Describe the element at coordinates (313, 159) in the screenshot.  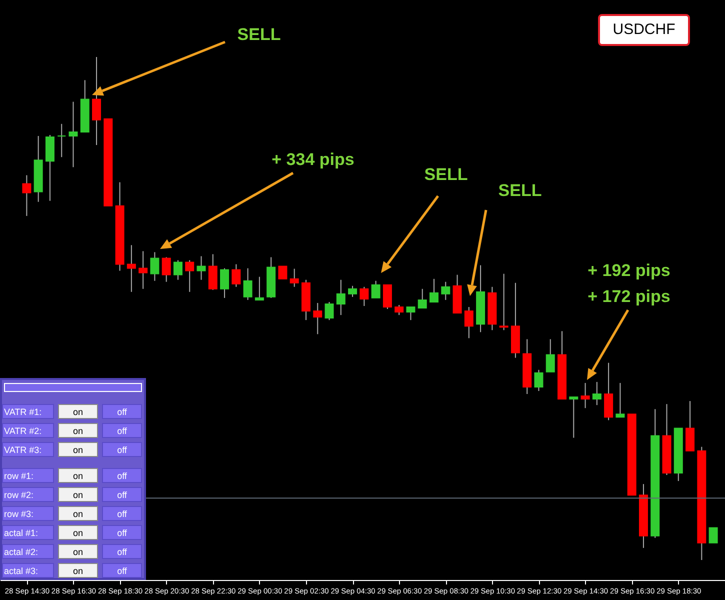
I see `annotation: + 334 pips` at that location.